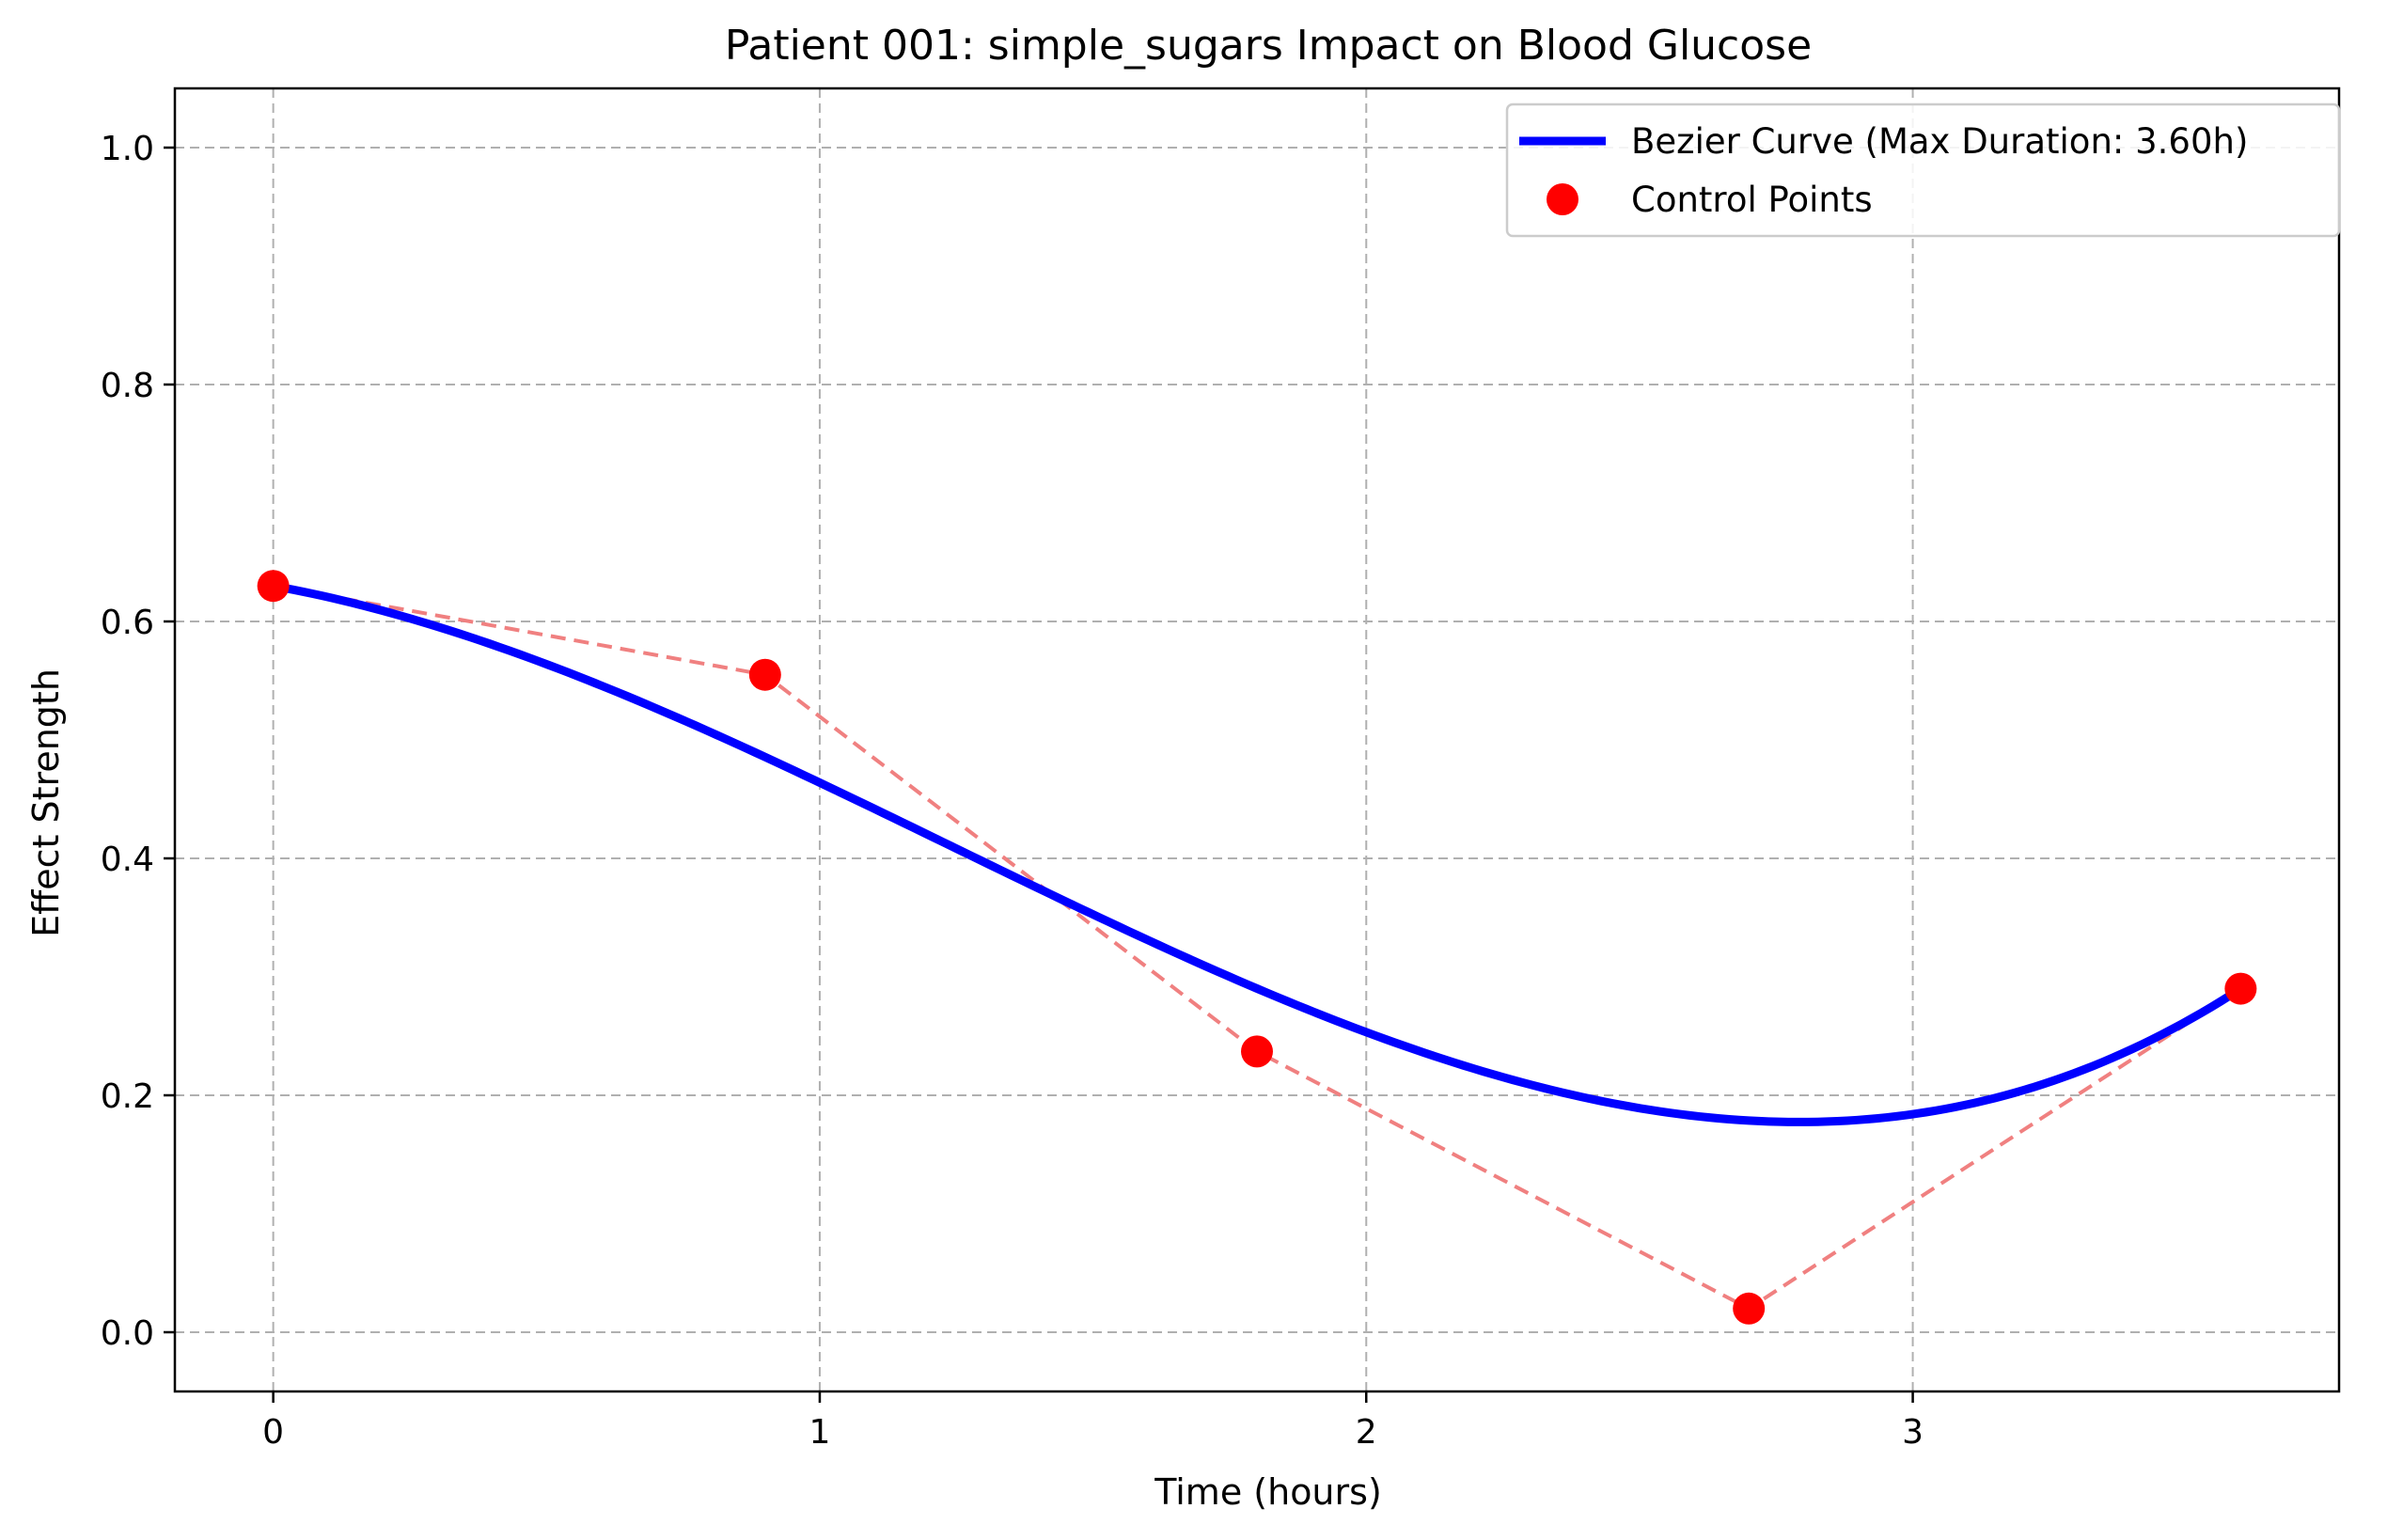  I want to click on y-tick-label: 0.4, so click(127, 860).